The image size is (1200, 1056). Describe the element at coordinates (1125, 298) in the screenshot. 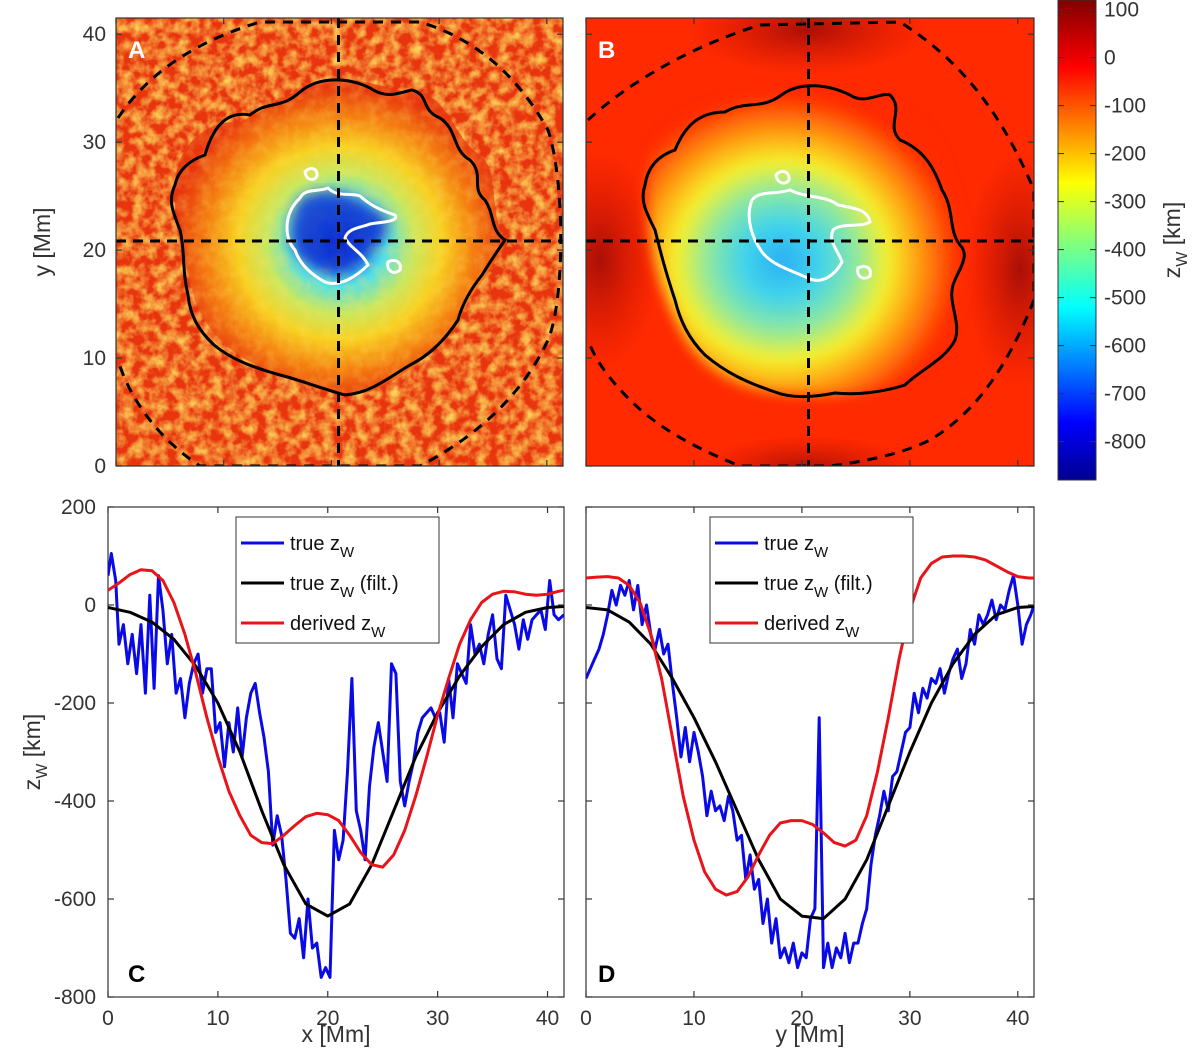

I see `colorbar-tick-label: -500` at that location.